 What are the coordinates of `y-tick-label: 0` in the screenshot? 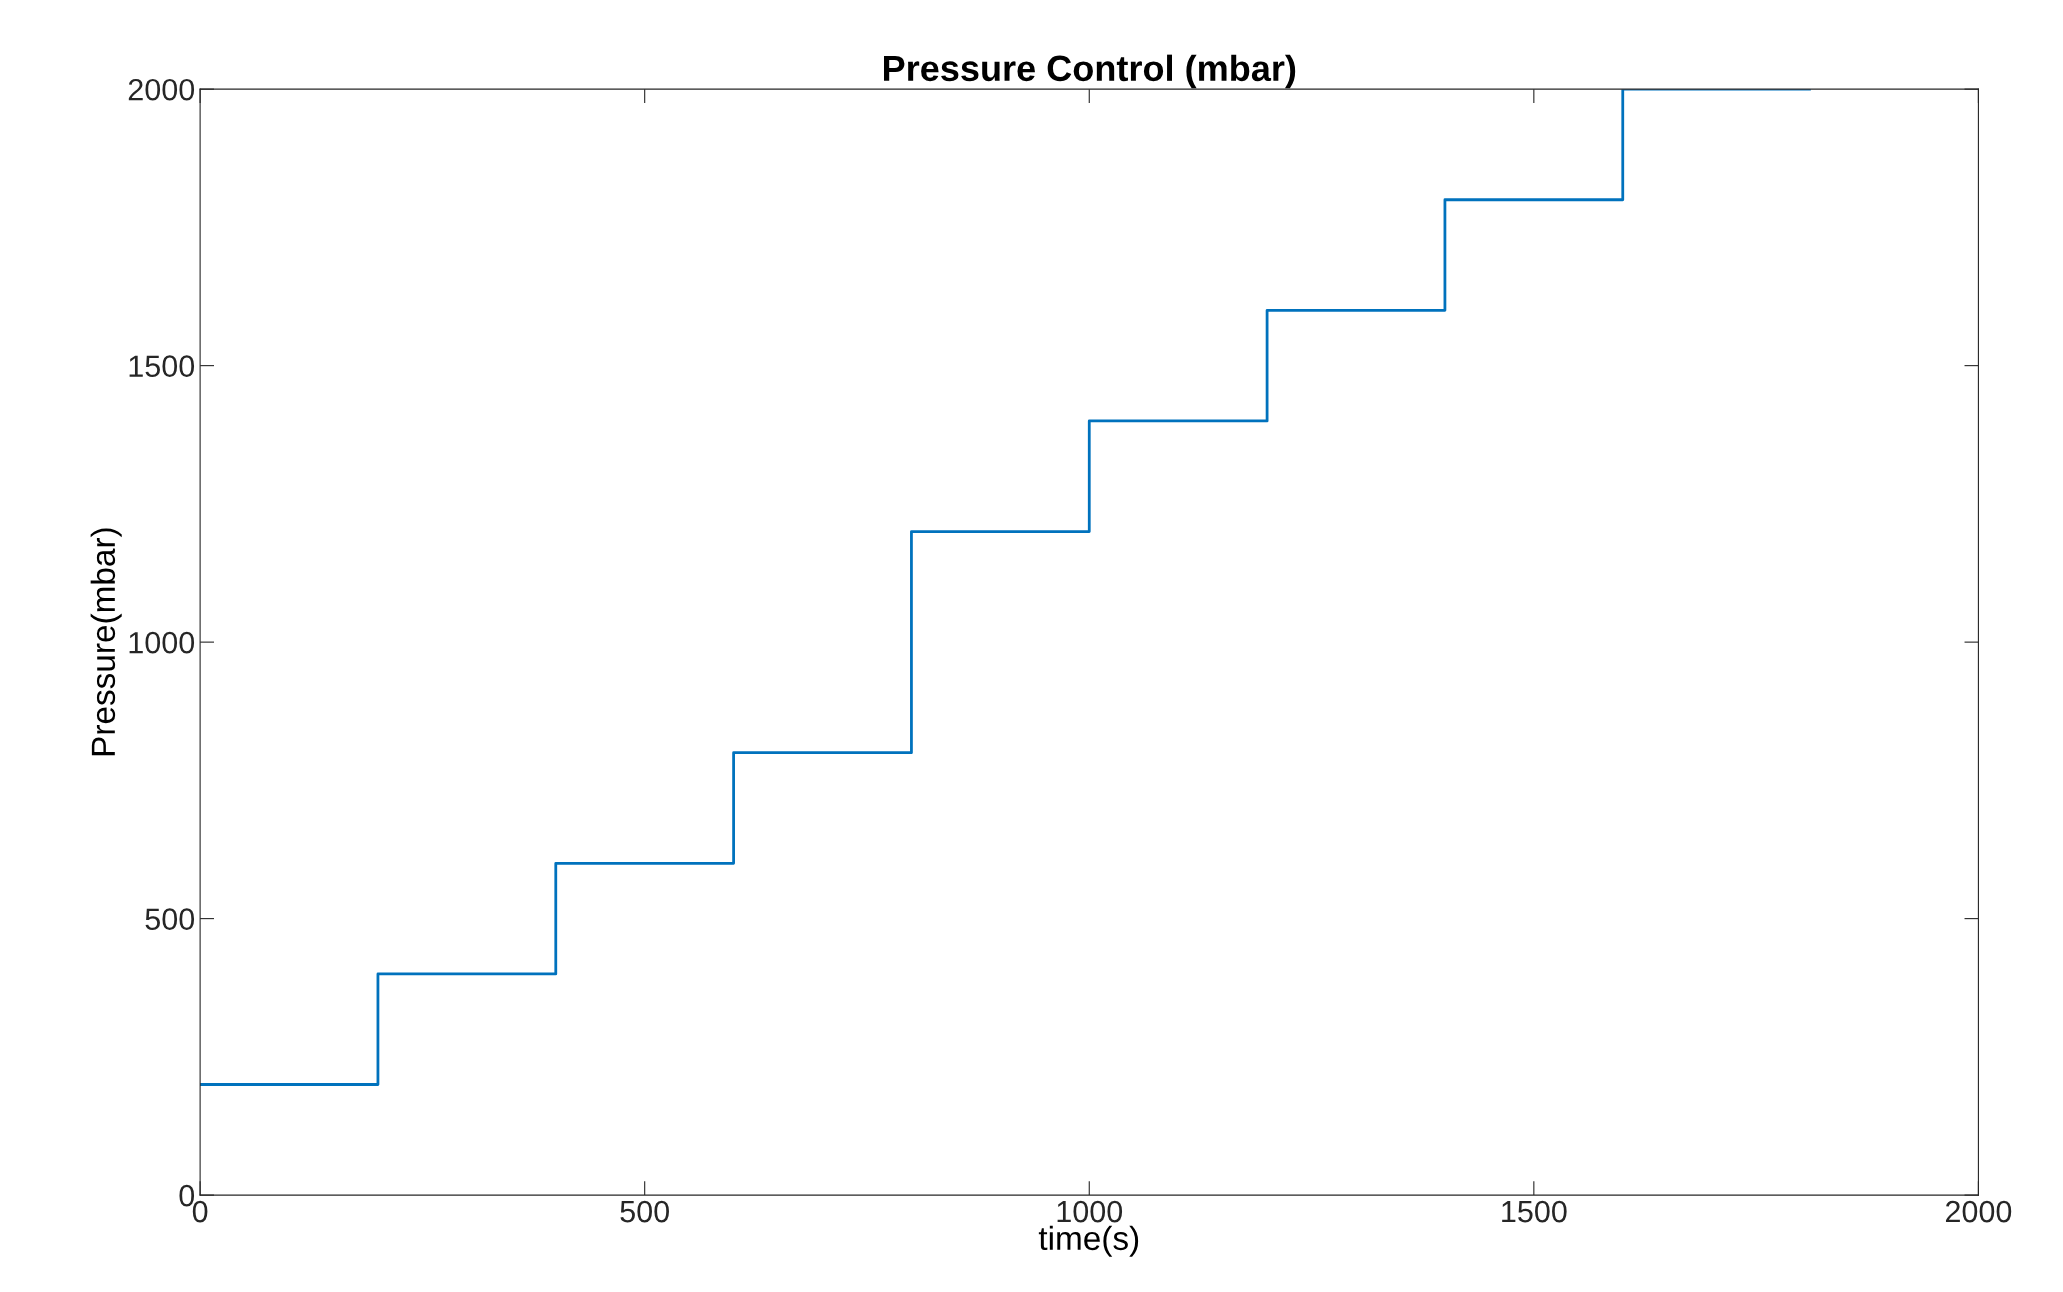 It's located at (187, 1195).